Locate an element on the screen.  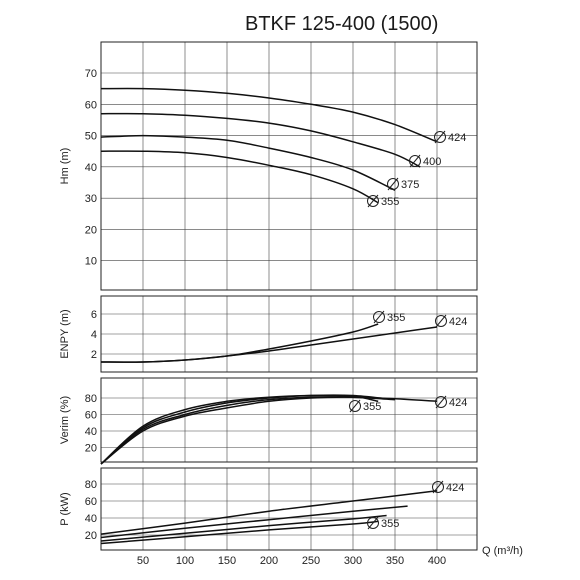
ytick-efficiency-1: 40 is located at coordinates (91, 432).